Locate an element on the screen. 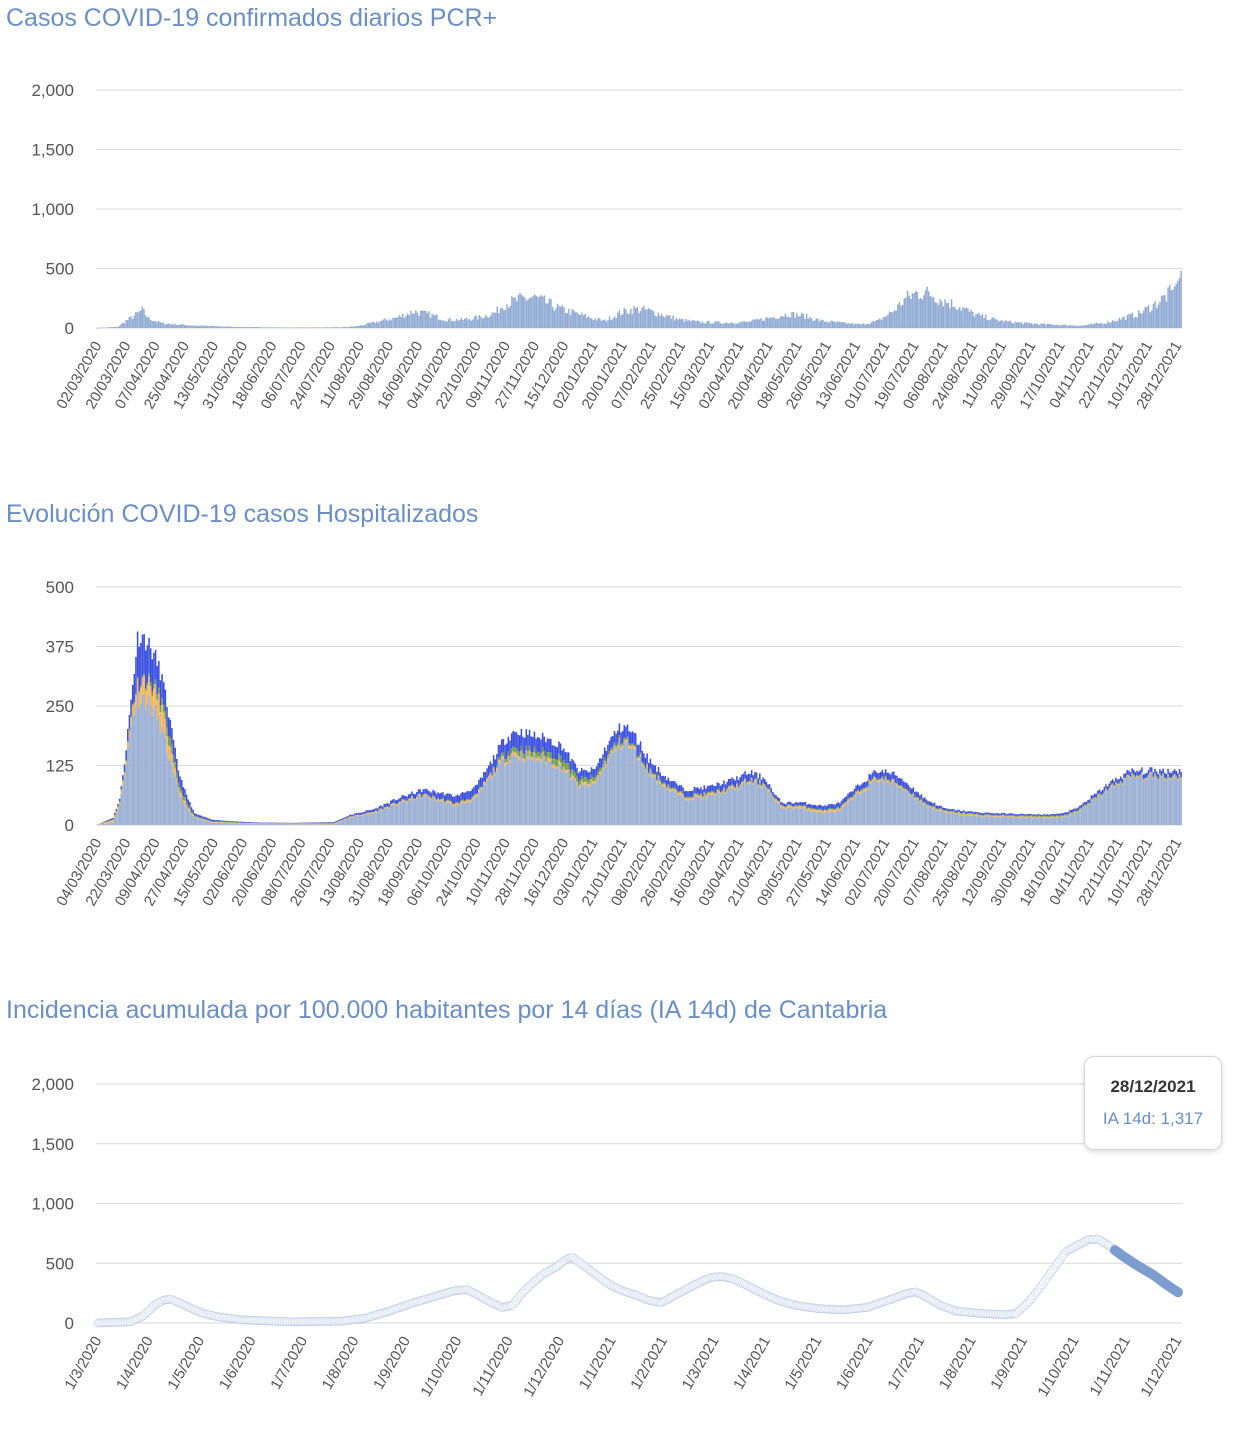  y-tick-label: 2,000 is located at coordinates (52, 90).